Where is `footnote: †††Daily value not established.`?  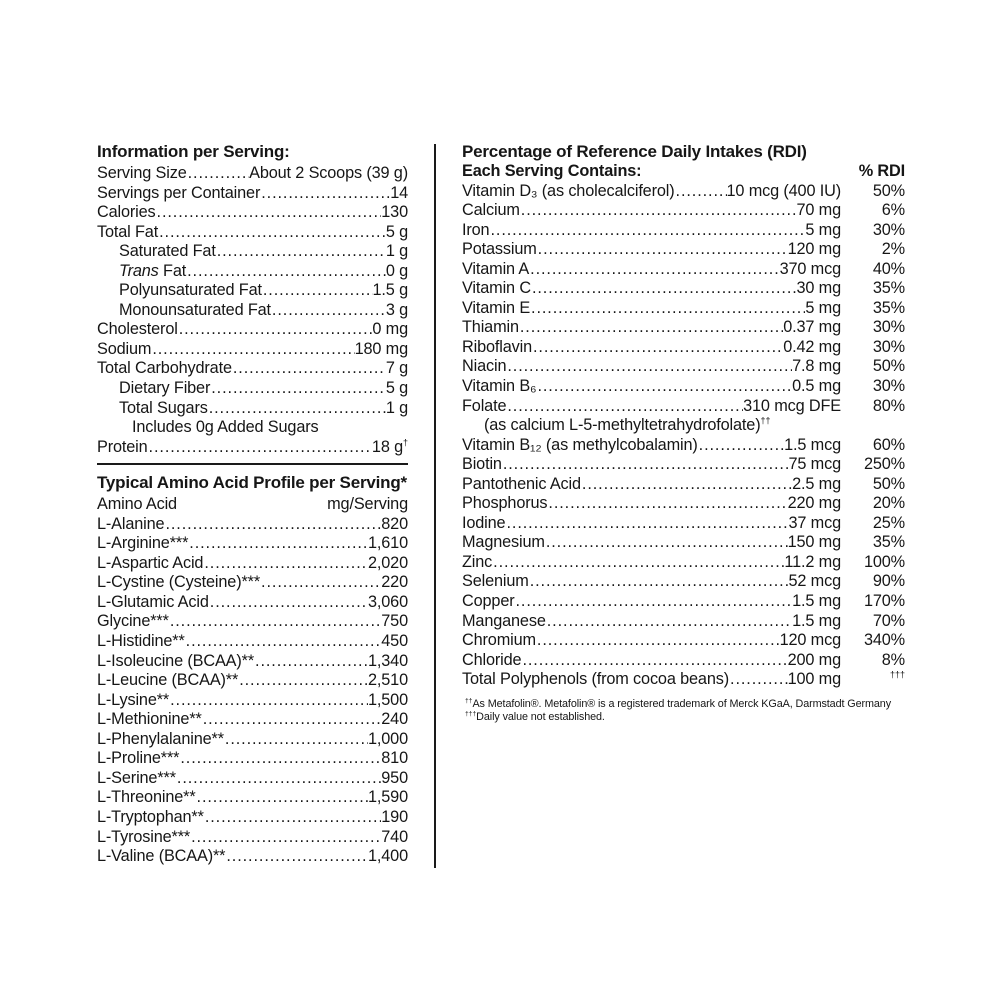 footnote: †††Daily value not established. is located at coordinates (535, 716).